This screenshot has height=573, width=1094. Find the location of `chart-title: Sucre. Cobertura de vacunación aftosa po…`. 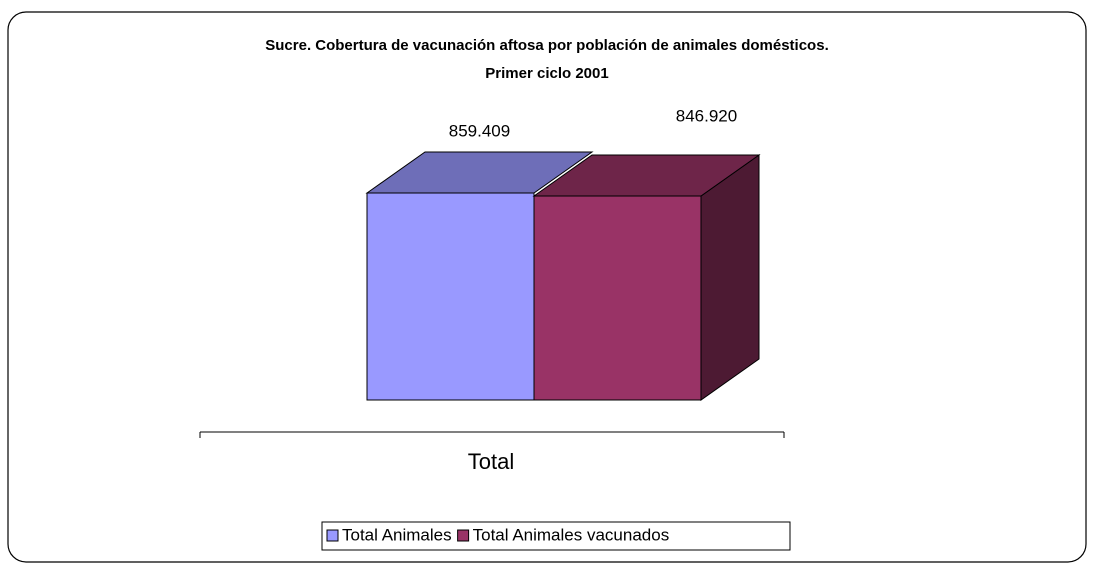

chart-title: Sucre. Cobertura de vacunación aftosa po… is located at coordinates (546, 45).